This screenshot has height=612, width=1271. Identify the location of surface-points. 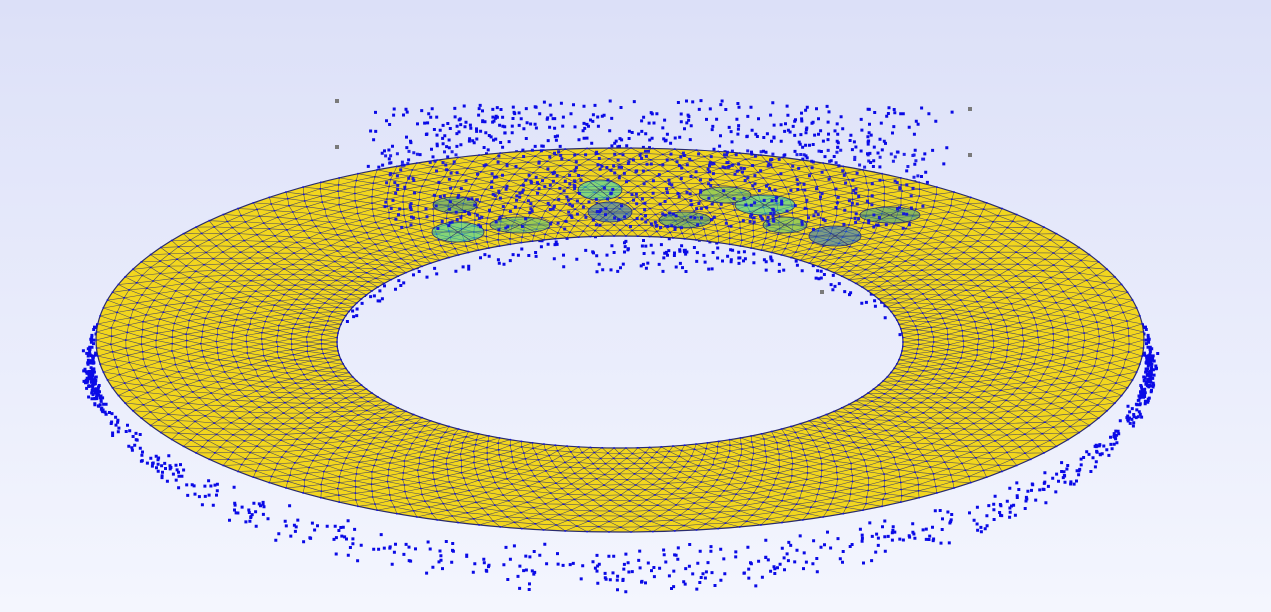
(654, 190).